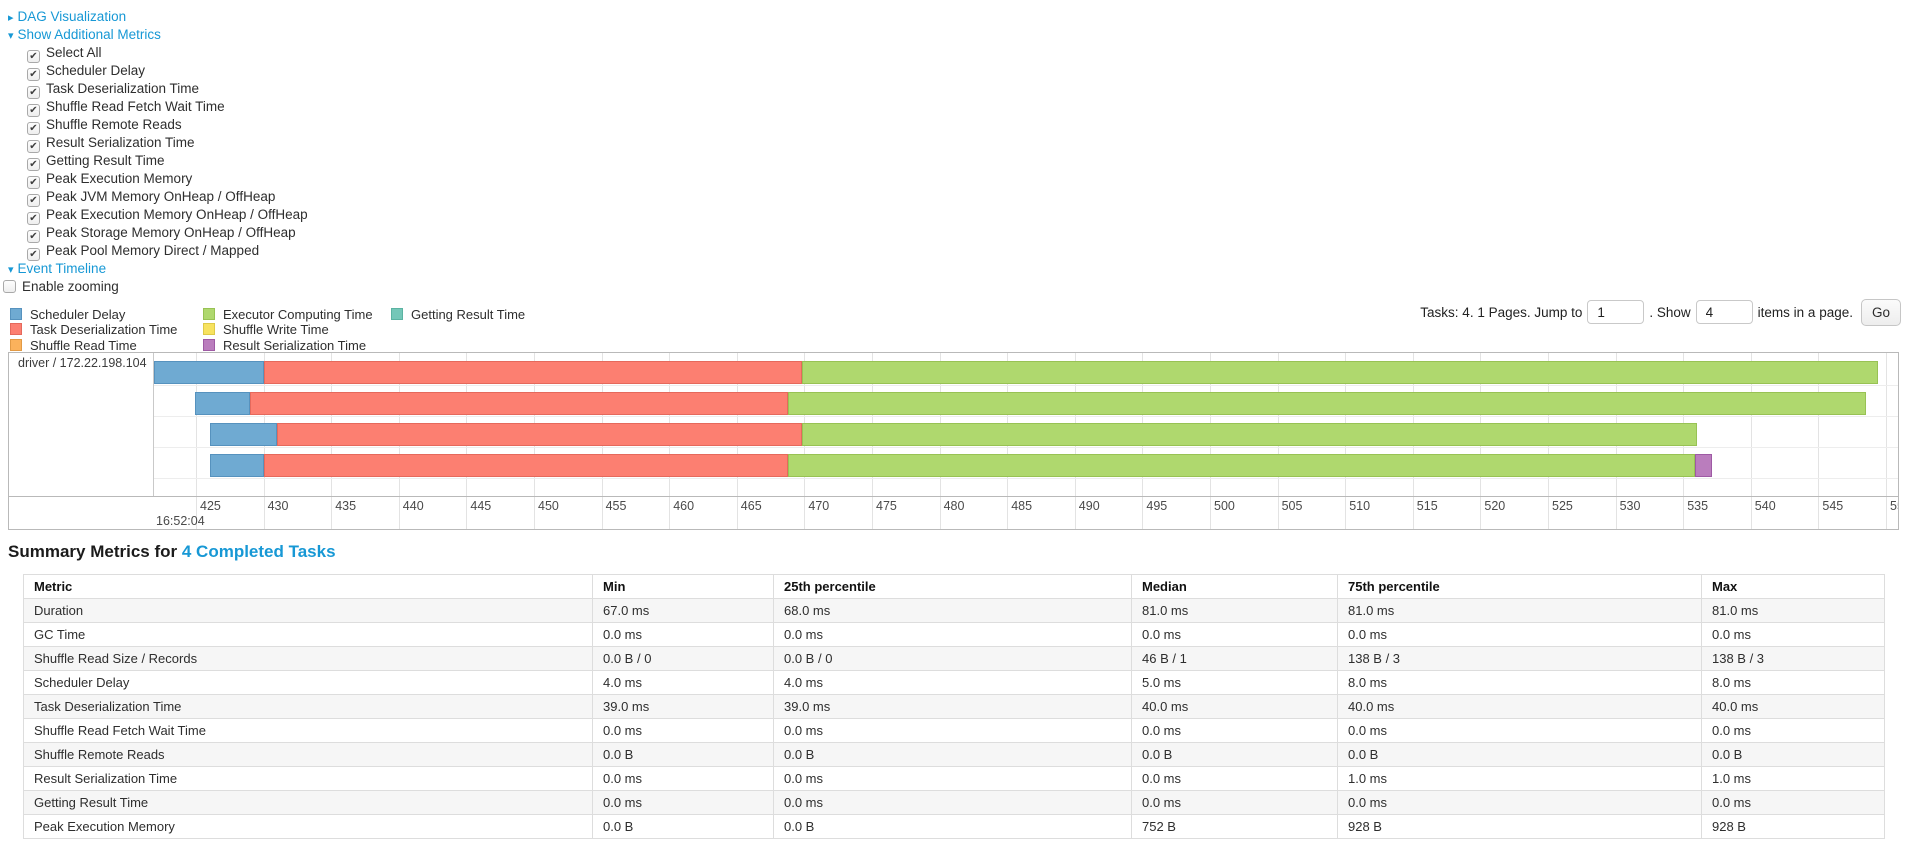 The height and width of the screenshot is (865, 1907). Describe the element at coordinates (1616, 312) in the screenshot. I see `jump-to-page-input` at that location.